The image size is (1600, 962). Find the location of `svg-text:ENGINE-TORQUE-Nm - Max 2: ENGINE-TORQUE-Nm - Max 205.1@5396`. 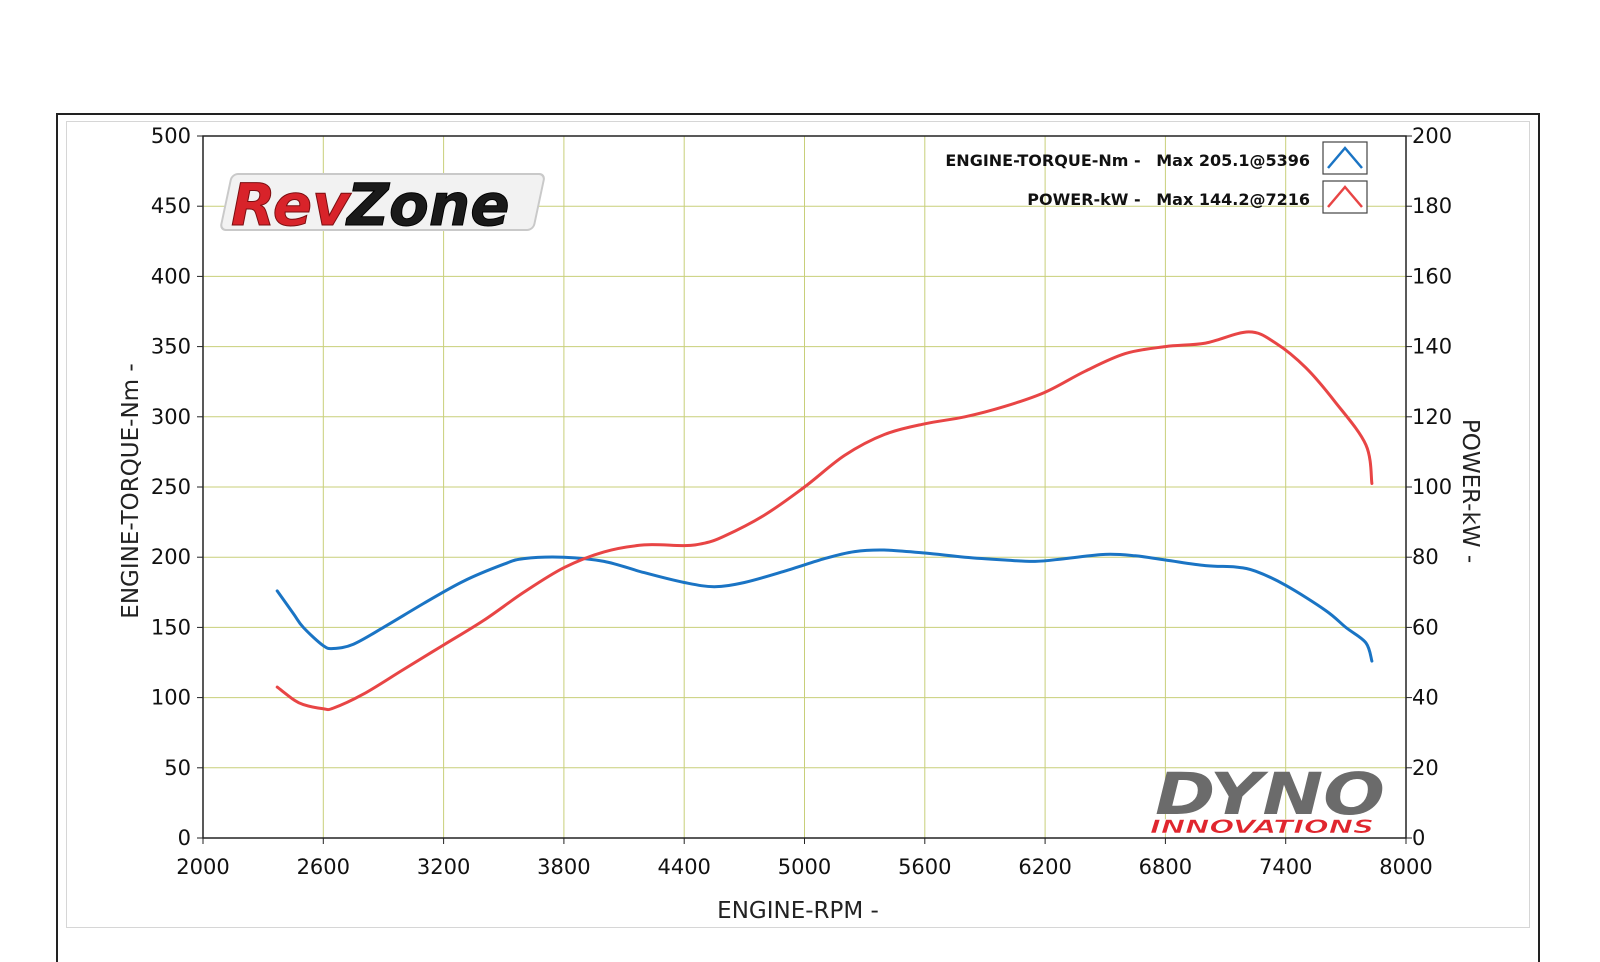

svg-text:ENGINE-TORQUE-Nm - Max 2: ENGINE-TORQUE-Nm - Max 205.1@5396 is located at coordinates (1127, 160).